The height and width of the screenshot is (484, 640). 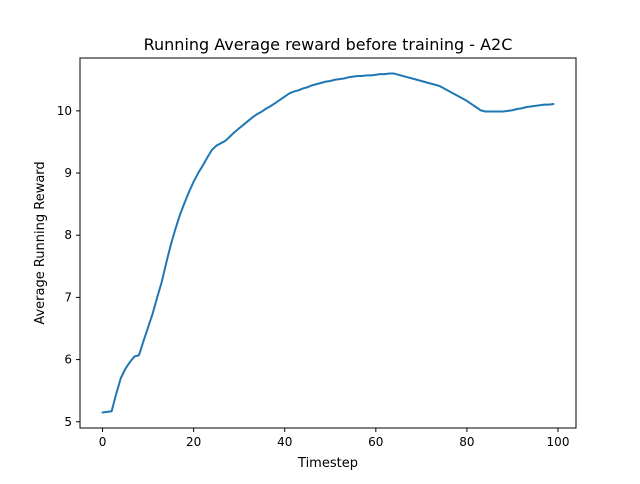 I want to click on y-tick-label: 7, so click(x=68, y=297).